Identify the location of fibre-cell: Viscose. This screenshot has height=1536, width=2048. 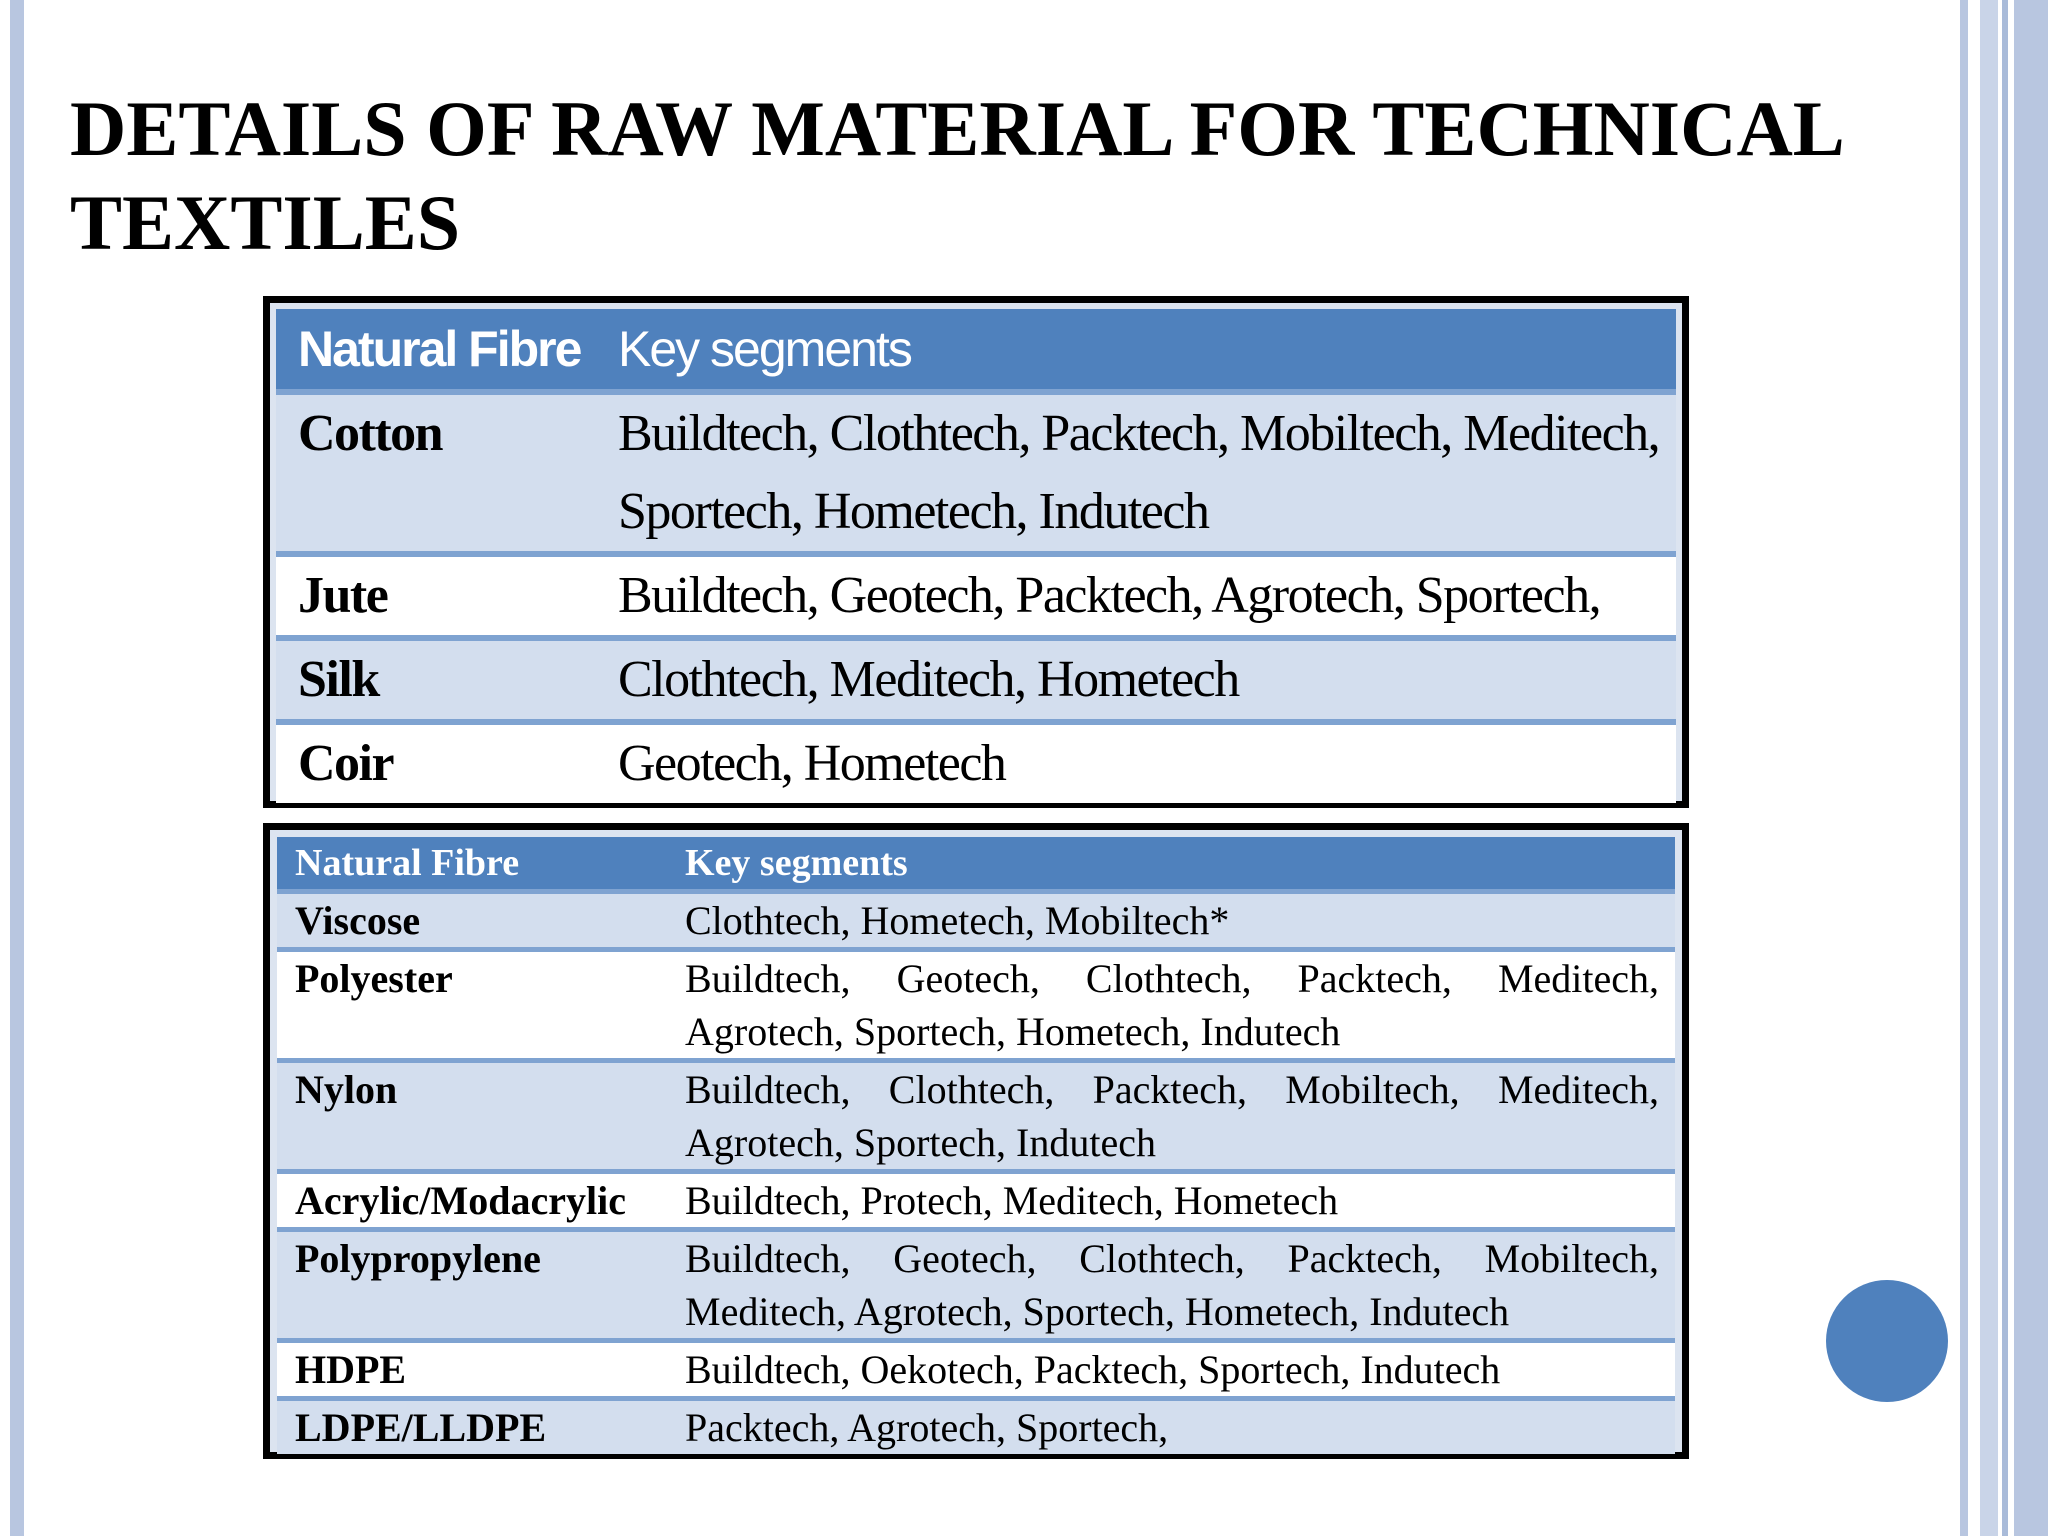
(481, 919).